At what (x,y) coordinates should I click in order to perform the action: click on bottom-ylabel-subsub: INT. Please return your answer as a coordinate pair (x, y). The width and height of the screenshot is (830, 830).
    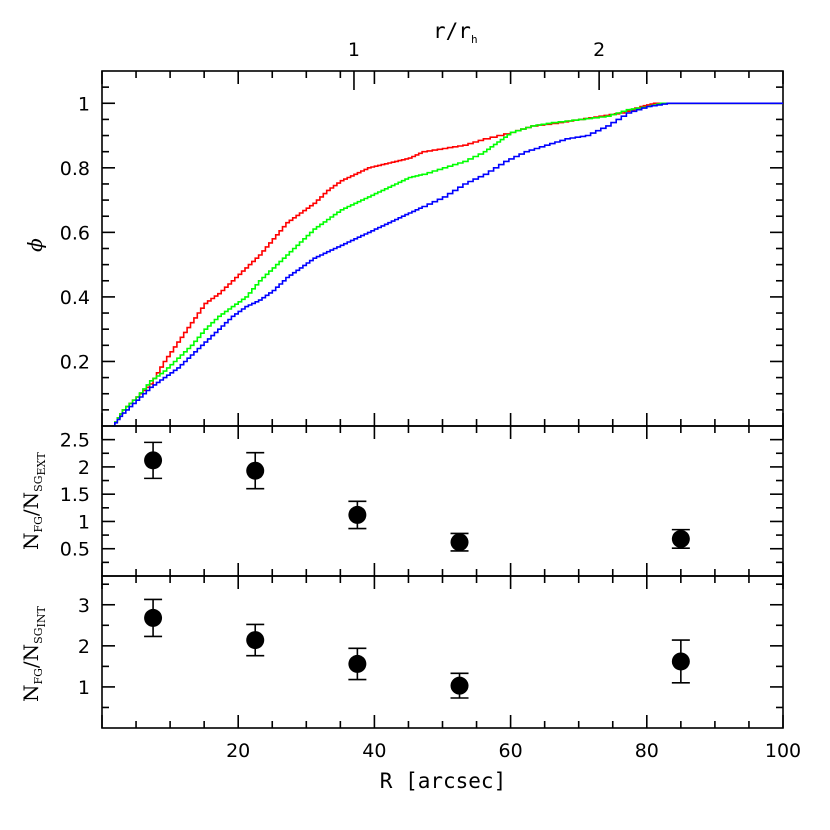
    Looking at the image, I should click on (41, 617).